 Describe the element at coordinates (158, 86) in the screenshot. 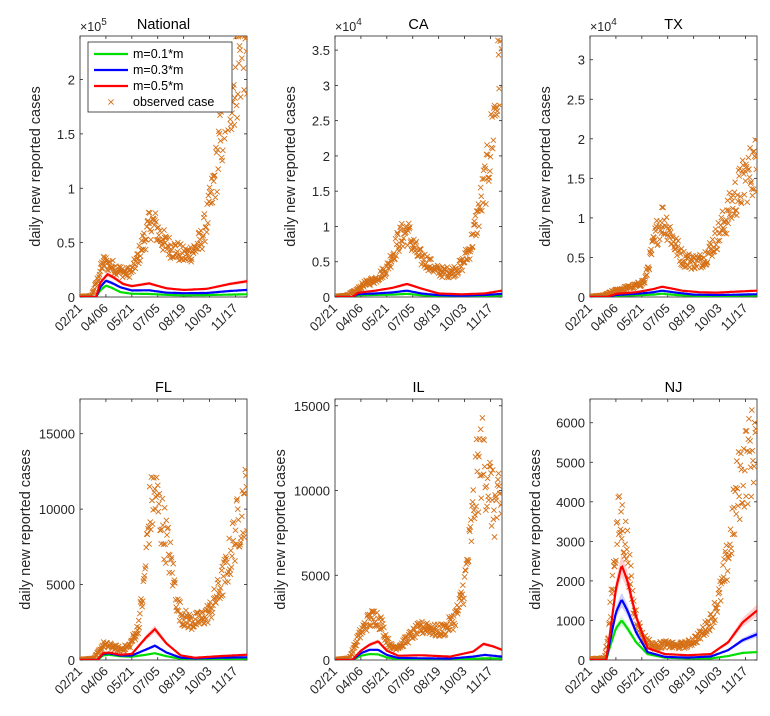

I see `legend-label: m=0.5*m` at that location.